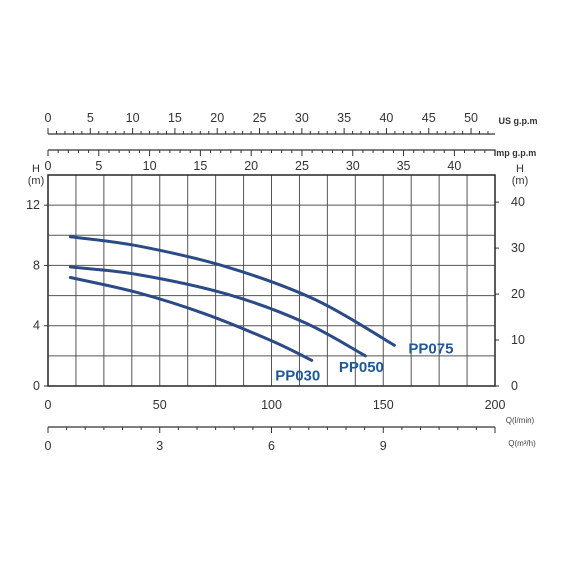 This screenshot has width=568, height=568. What do you see at coordinates (150, 166) in the screenshot?
I see `x-impgpm-tick-label: 10` at bounding box center [150, 166].